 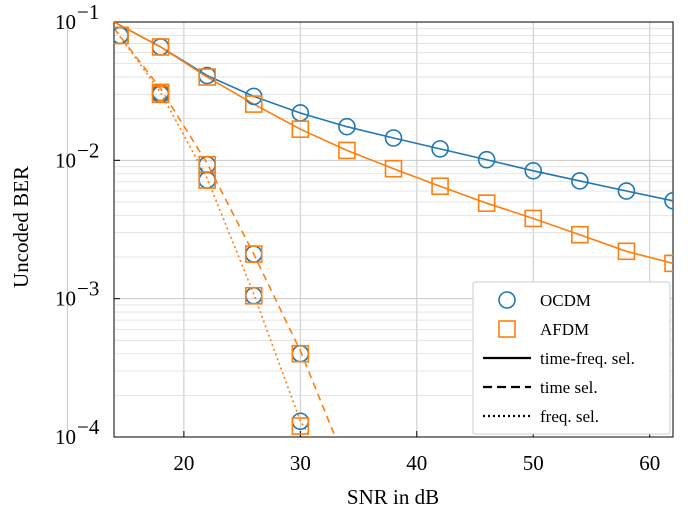 What do you see at coordinates (88, 150) in the screenshot?
I see `y-tick-exponent: −2` at bounding box center [88, 150].